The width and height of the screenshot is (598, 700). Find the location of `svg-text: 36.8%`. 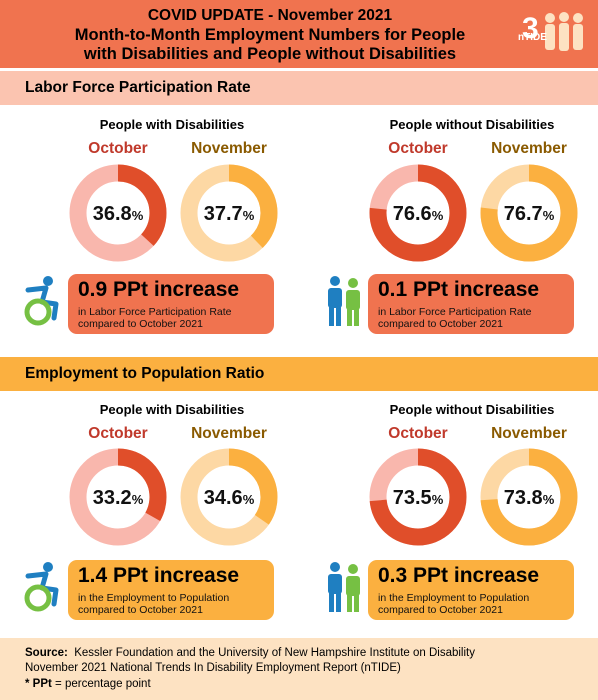

svg-text: 36.8% is located at coordinates (118, 214).